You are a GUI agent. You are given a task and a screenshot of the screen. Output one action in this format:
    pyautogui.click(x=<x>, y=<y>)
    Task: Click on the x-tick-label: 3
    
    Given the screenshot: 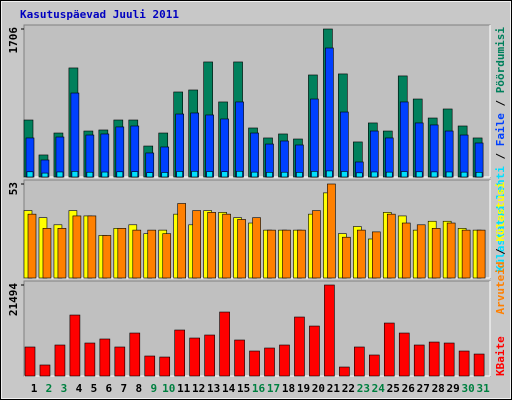 What is the action you would take?
    pyautogui.click(x=64, y=388)
    